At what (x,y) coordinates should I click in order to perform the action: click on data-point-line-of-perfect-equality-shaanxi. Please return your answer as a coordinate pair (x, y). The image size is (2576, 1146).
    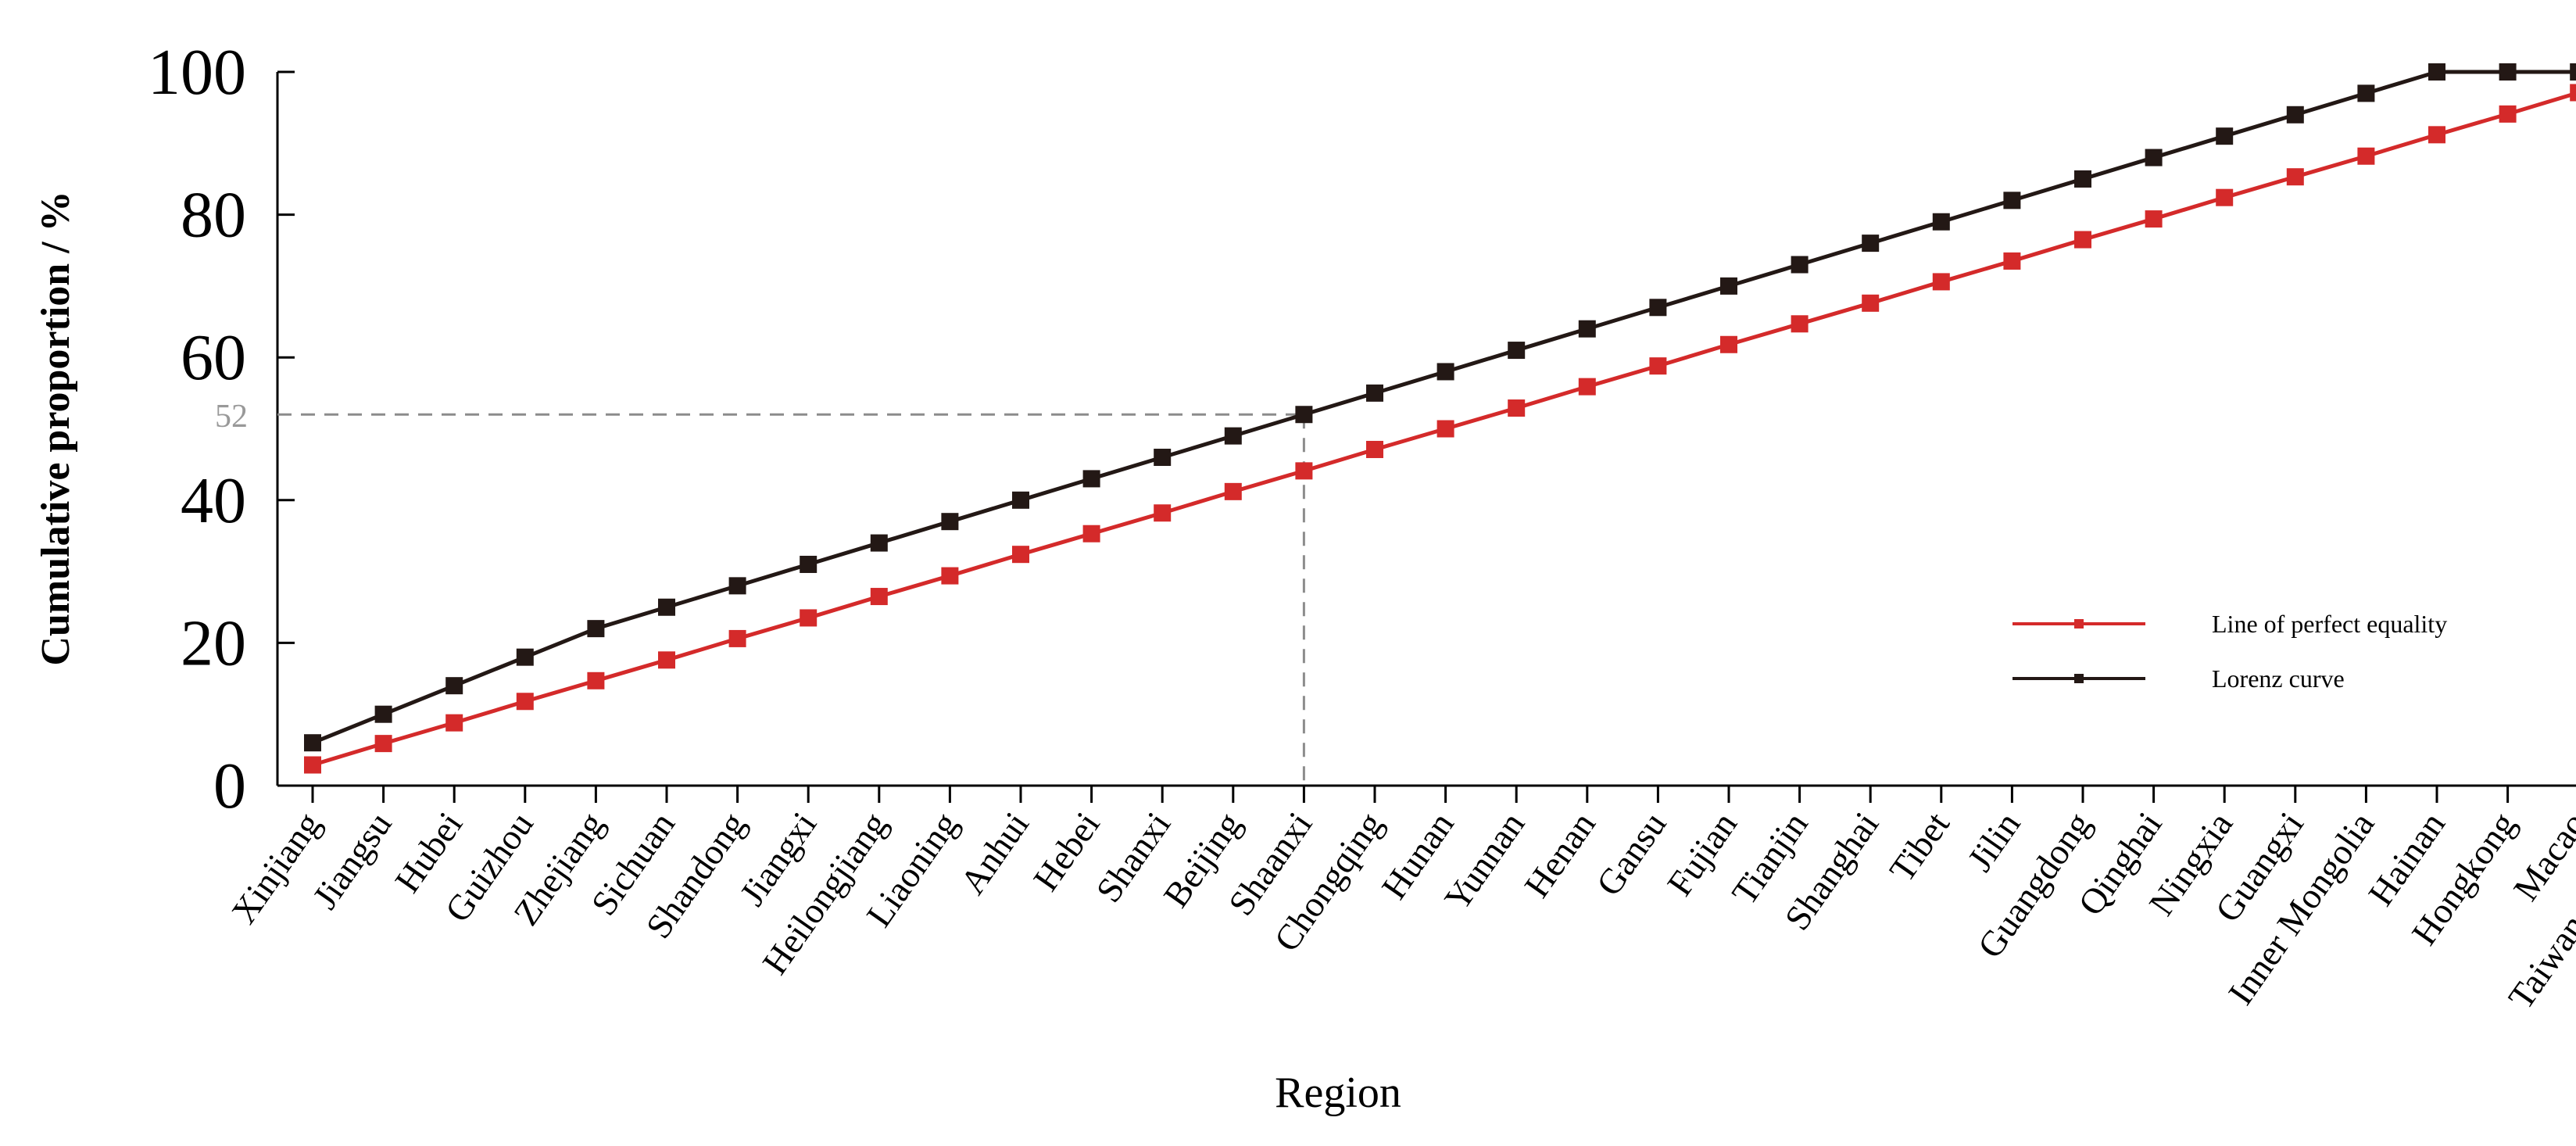
    Looking at the image, I should click on (1304, 471).